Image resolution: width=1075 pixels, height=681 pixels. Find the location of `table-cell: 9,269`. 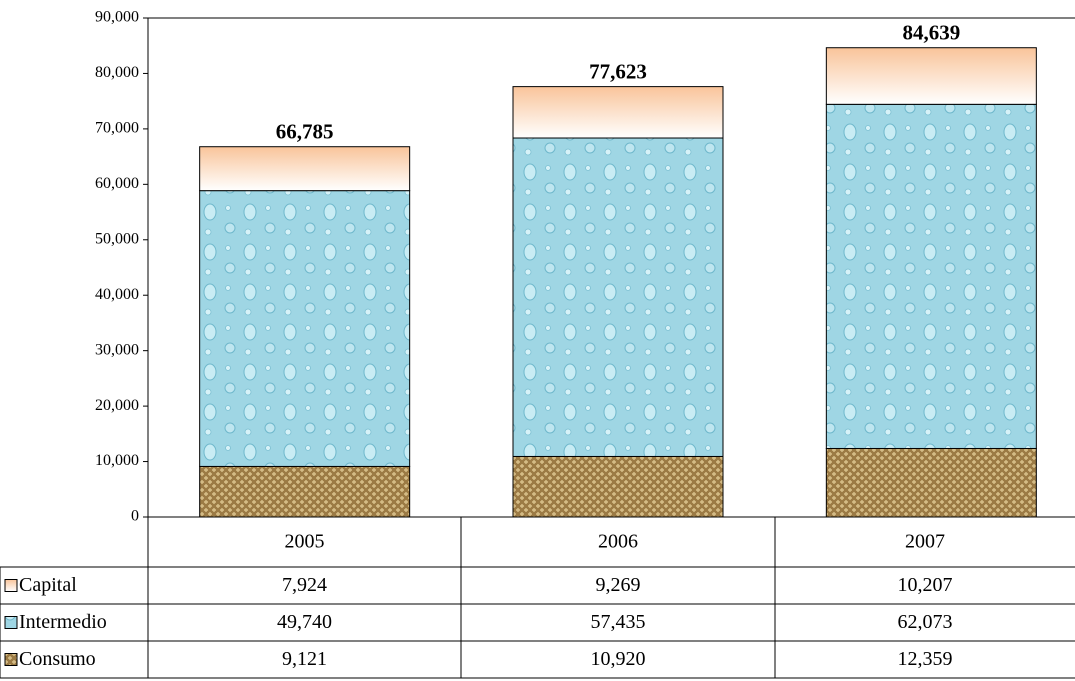

table-cell: 9,269 is located at coordinates (618, 585).